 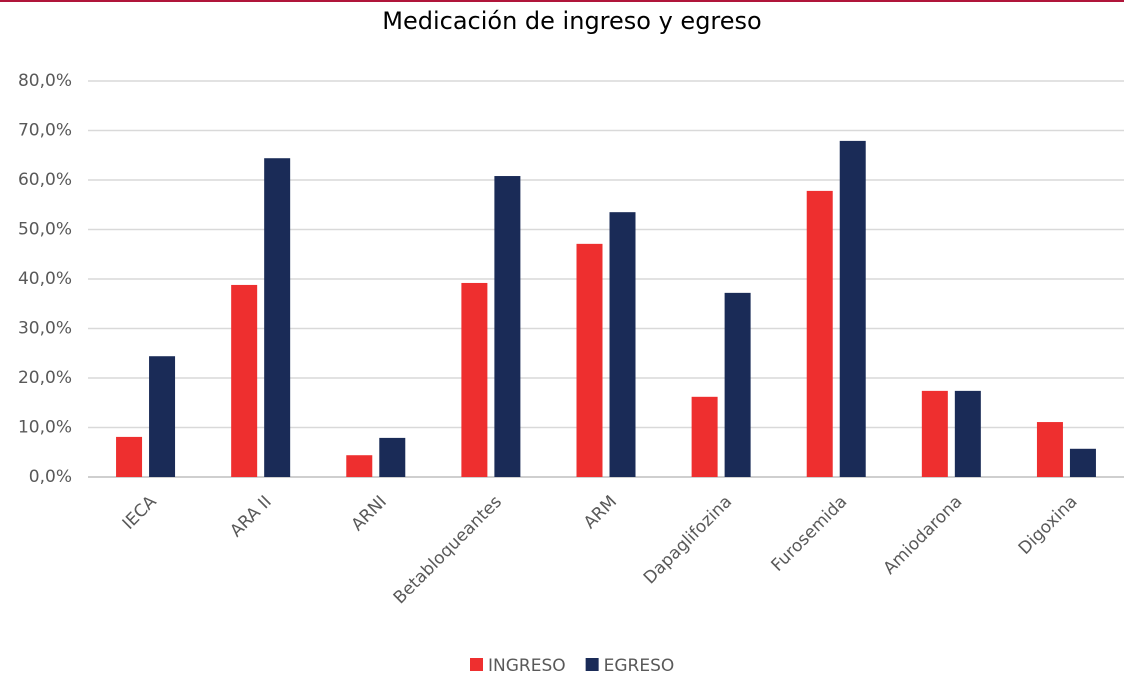 I want to click on x-tick-label: Betabloqueantes, so click(x=448, y=550).